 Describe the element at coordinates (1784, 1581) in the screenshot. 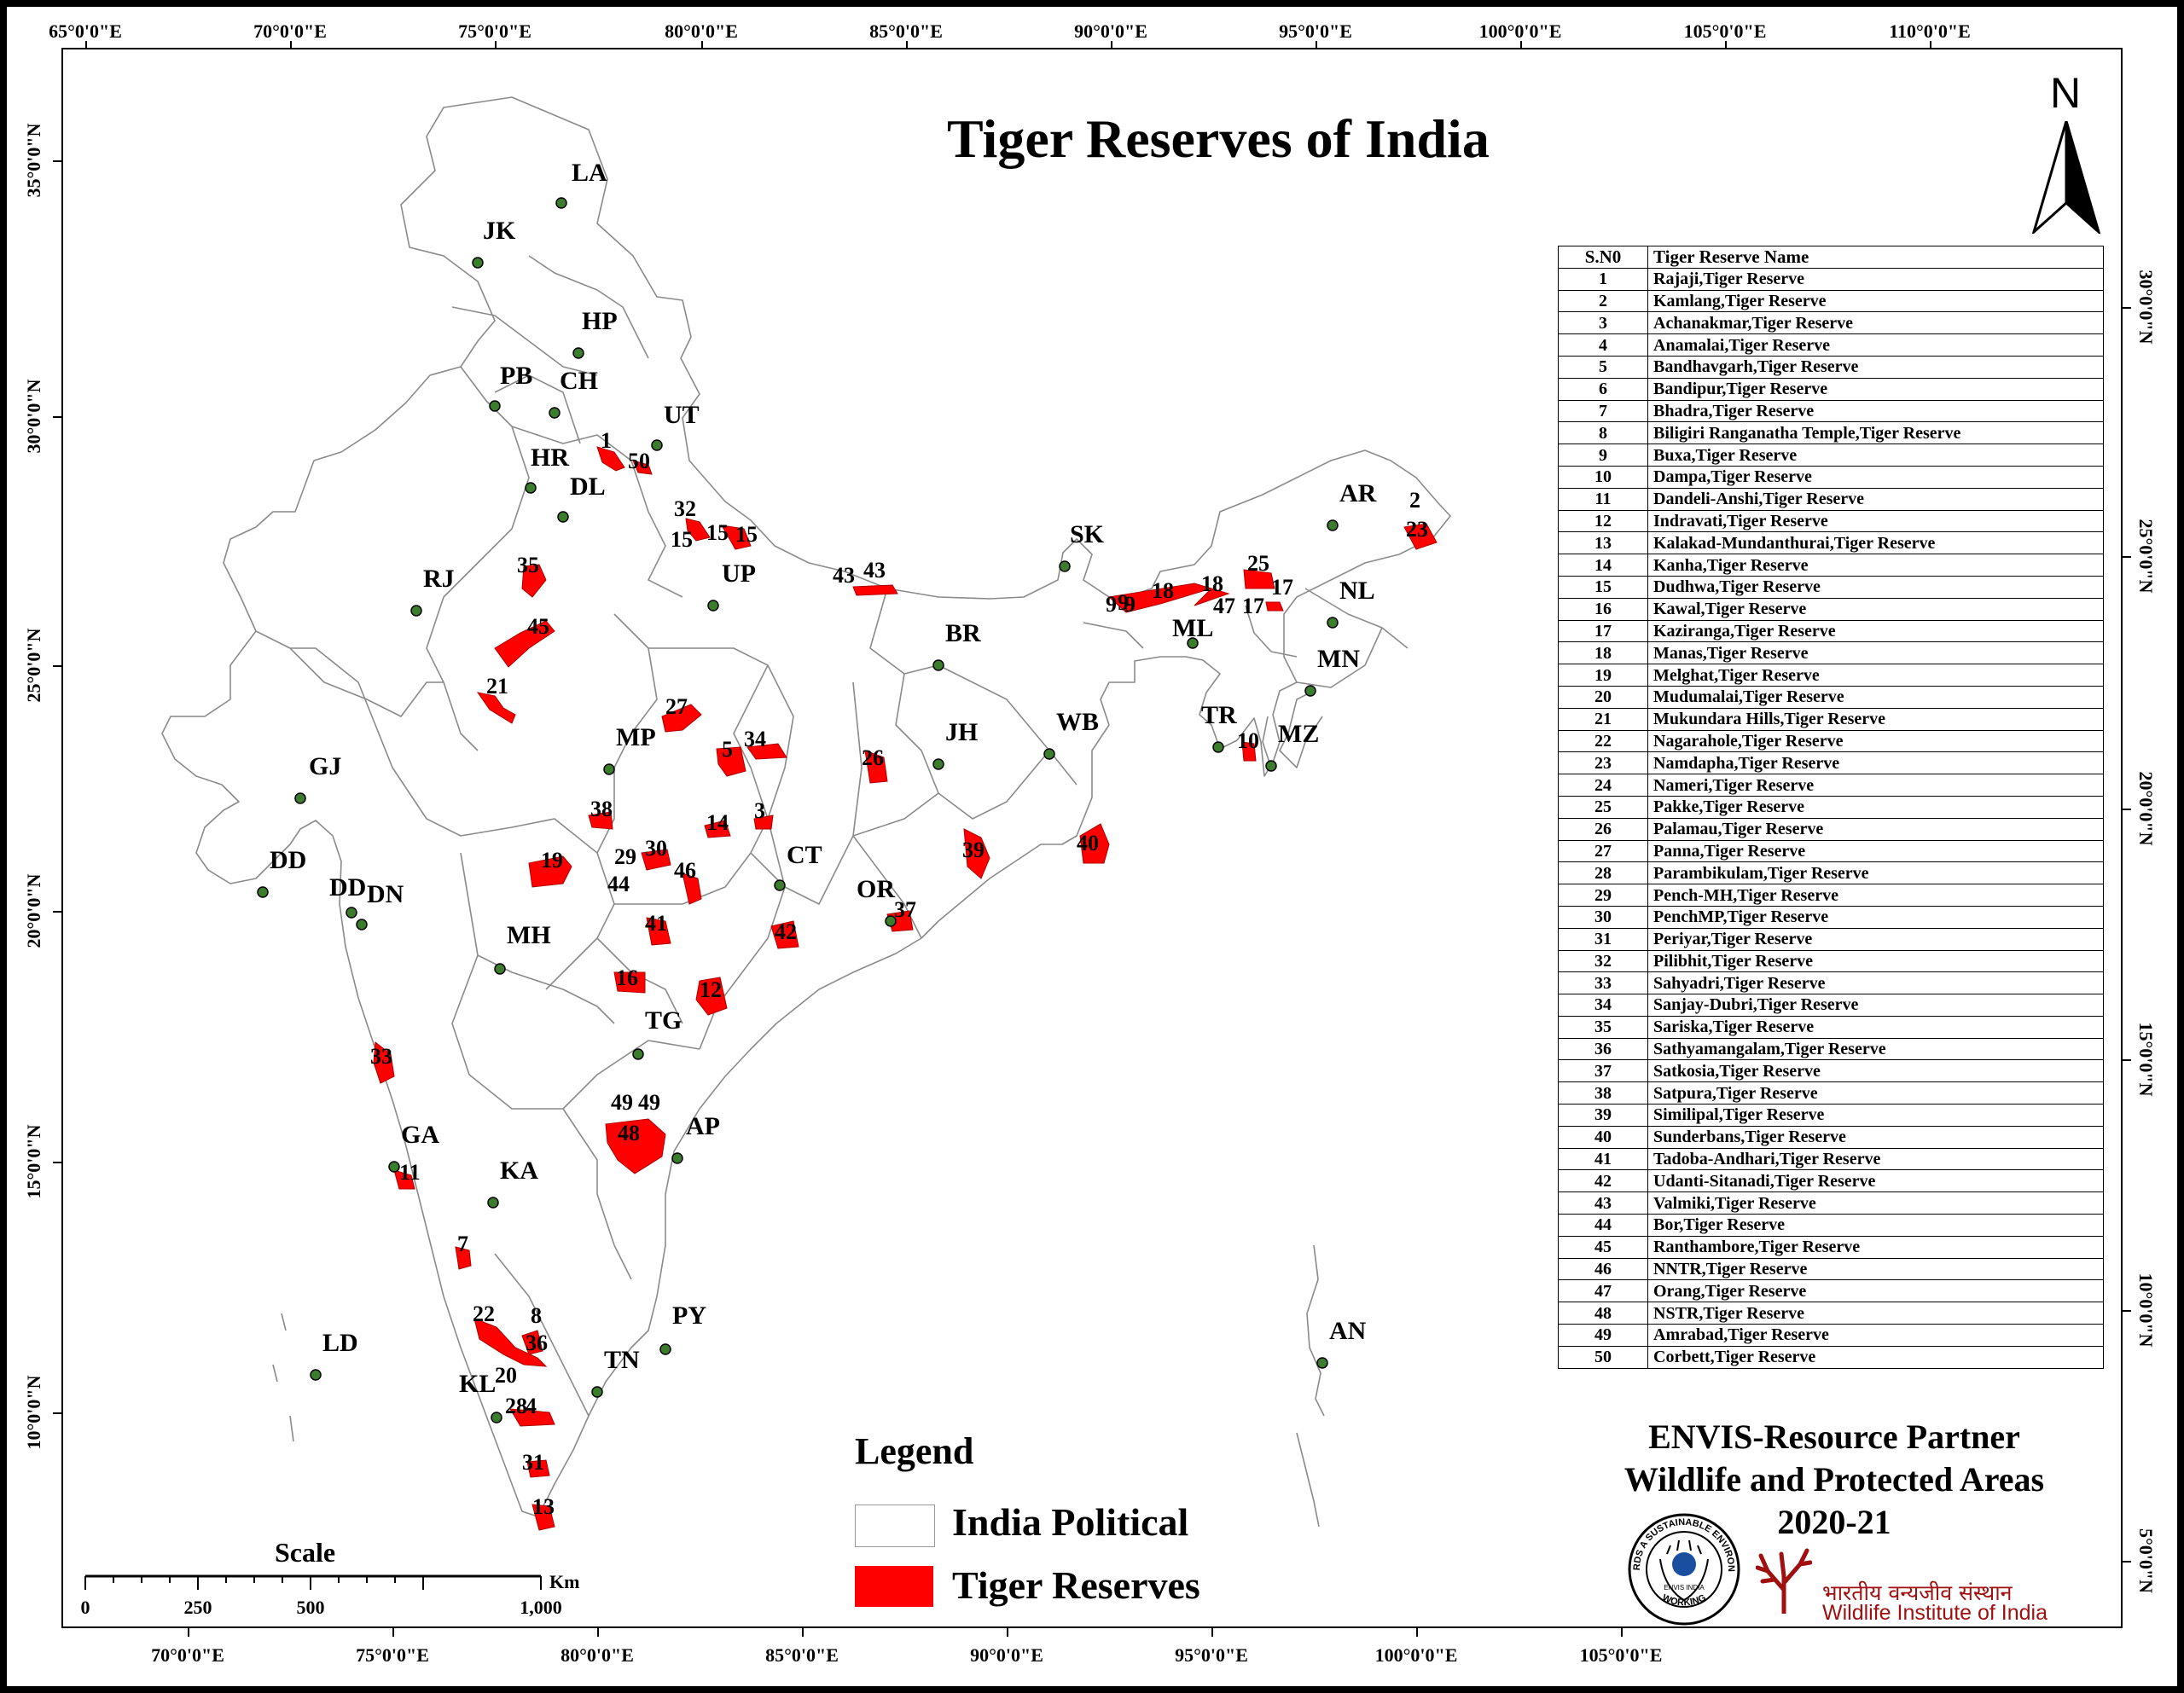

I see `wii-tree-logo` at that location.